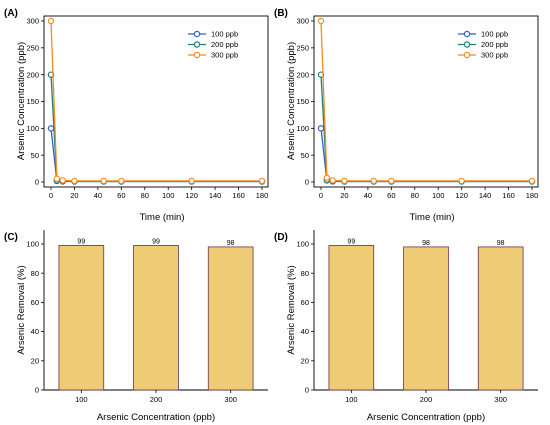 The image size is (550, 425). I want to click on panel-b-legend-label-1: 100 ppb, so click(494, 34).